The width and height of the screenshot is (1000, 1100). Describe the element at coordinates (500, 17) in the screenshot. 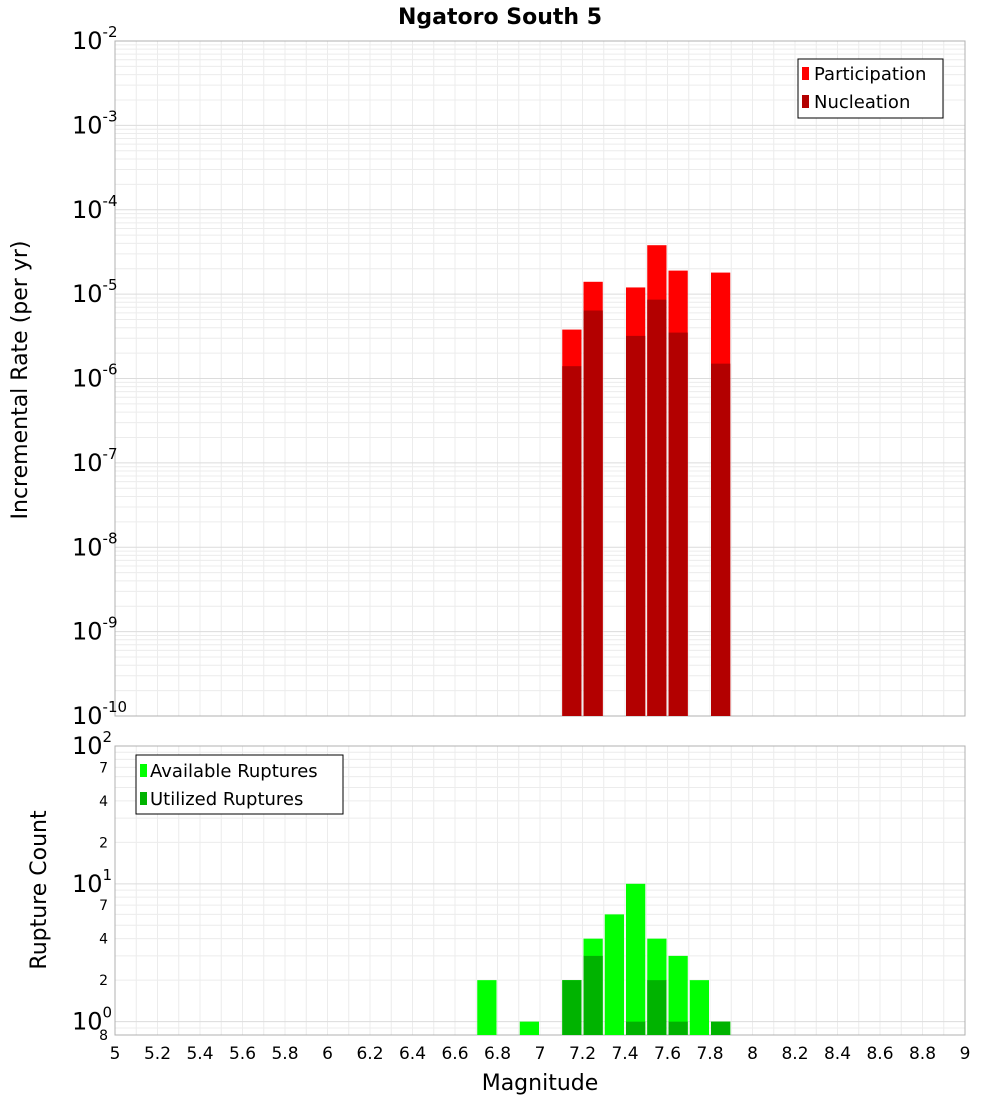

I see `chart-title: Ngatoro South 5` at that location.